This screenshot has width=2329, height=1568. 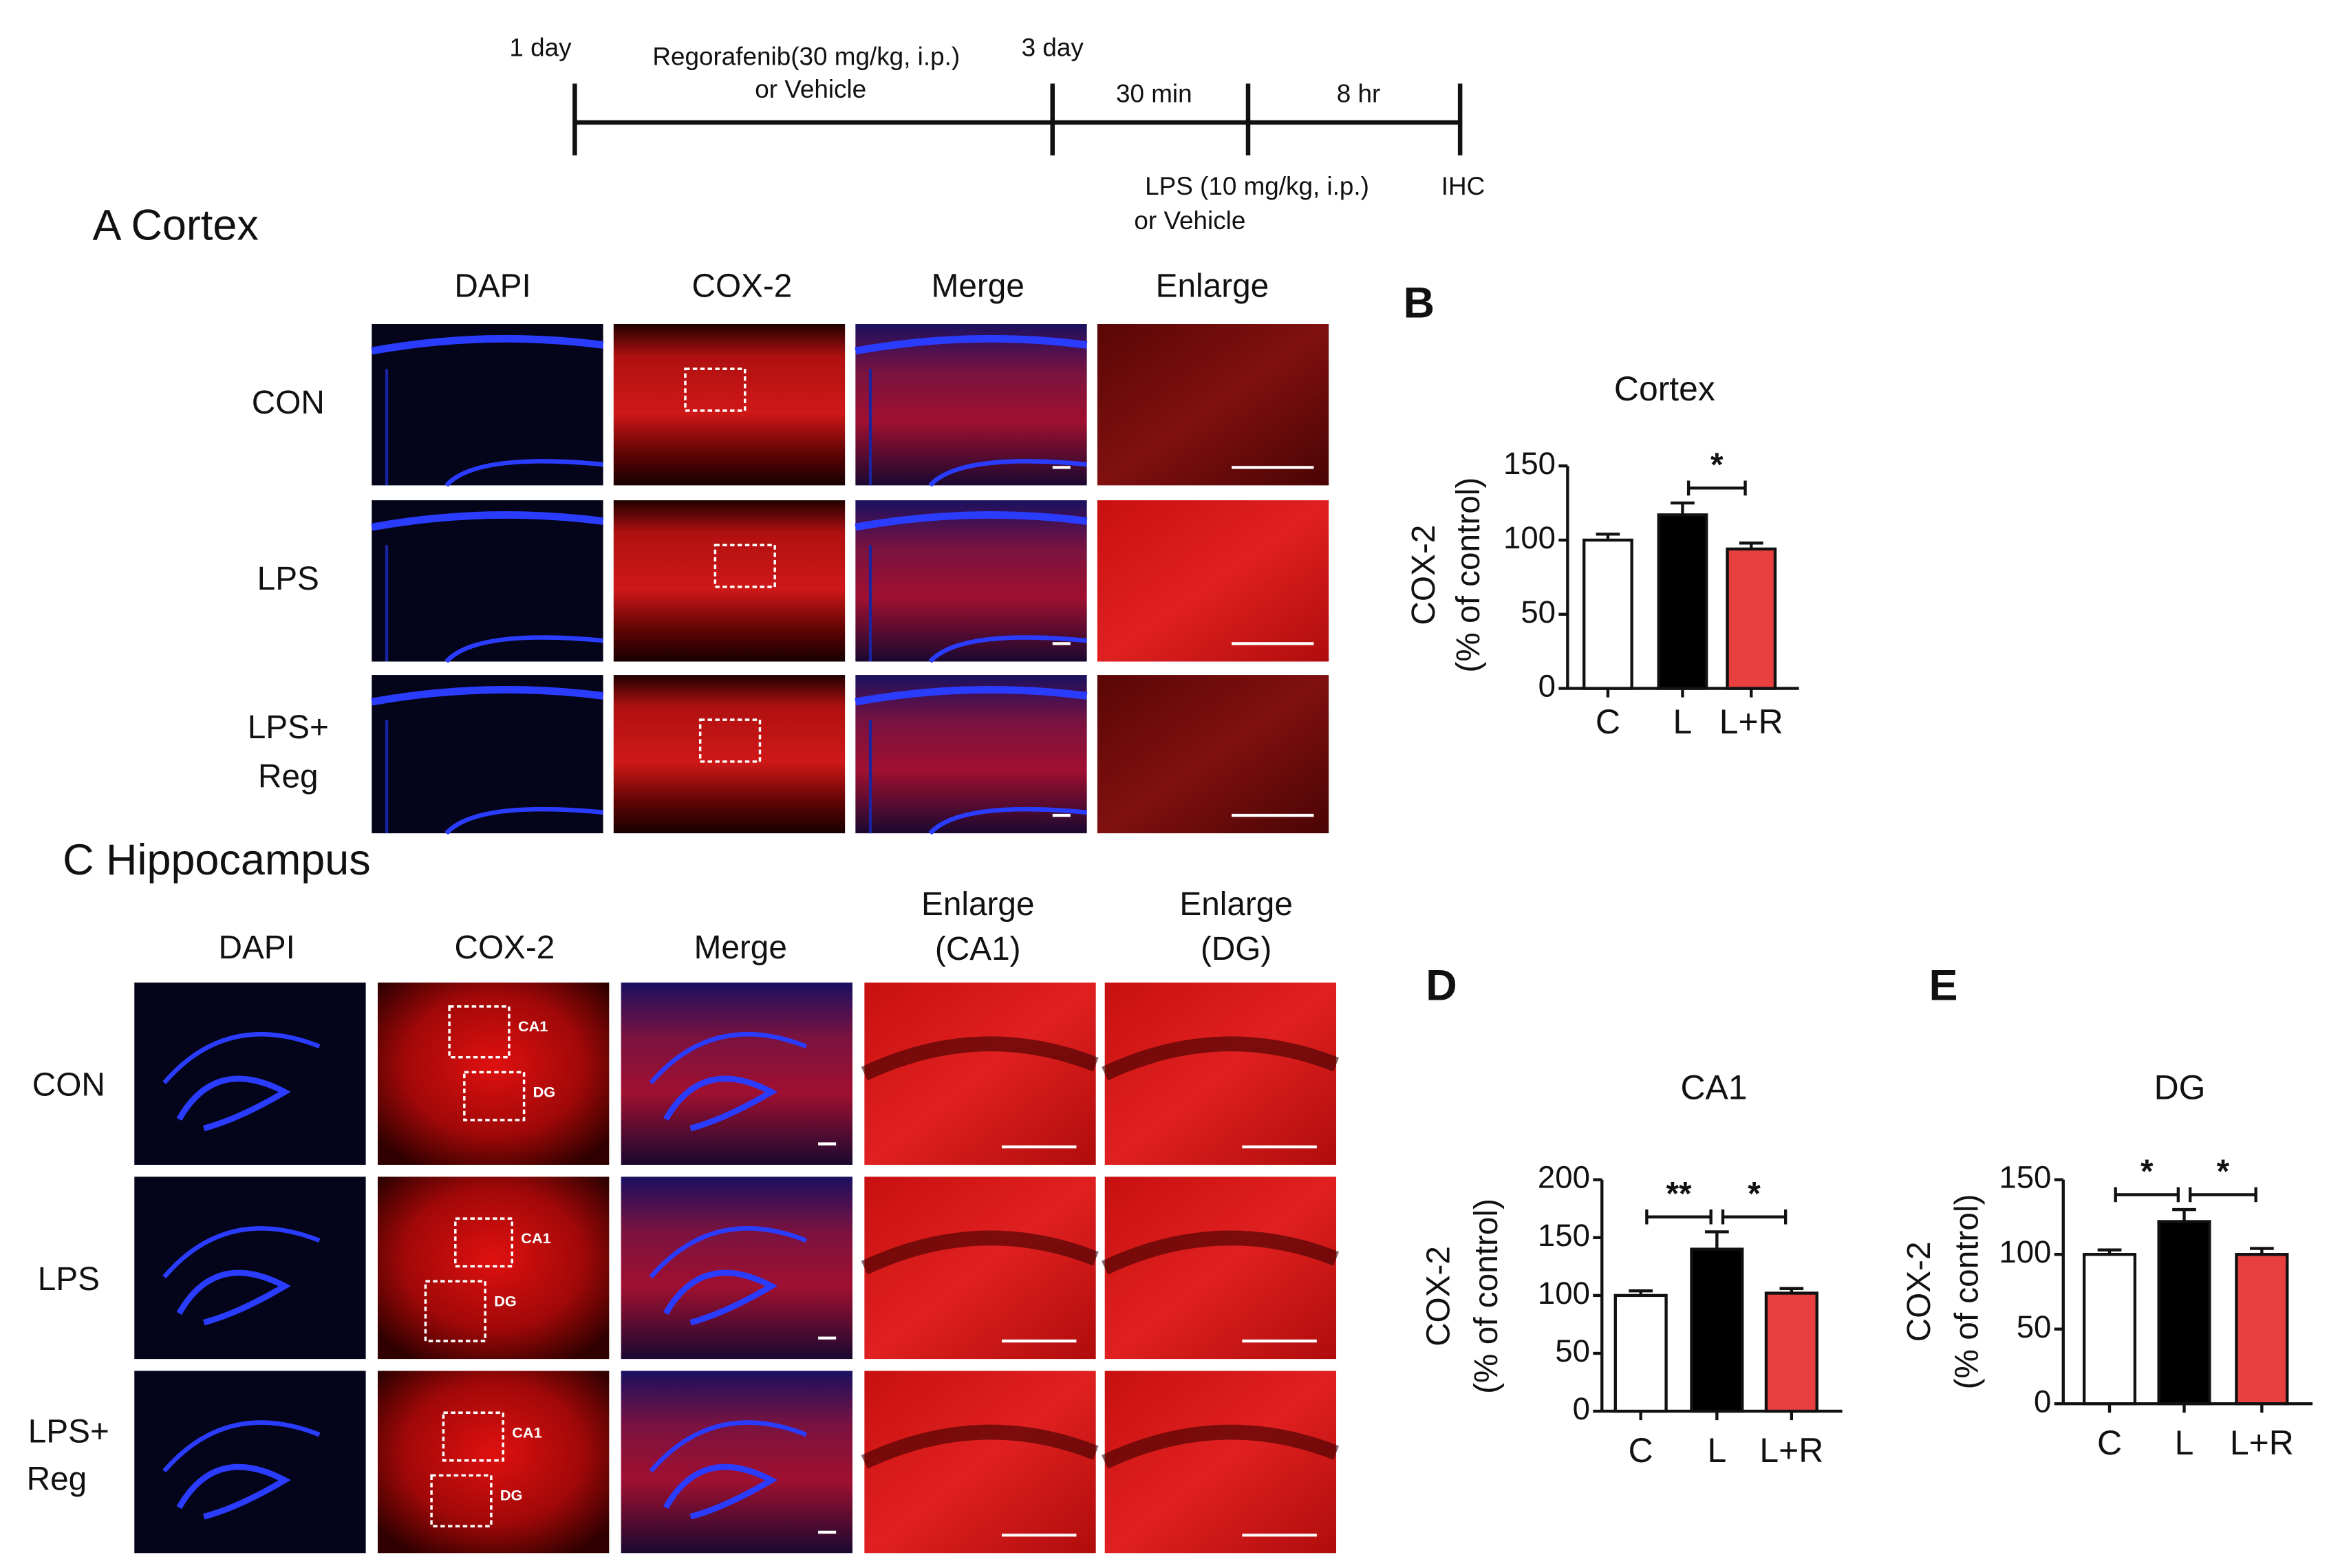 What do you see at coordinates (535, 1238) in the screenshot?
I see `region-label: CA1` at bounding box center [535, 1238].